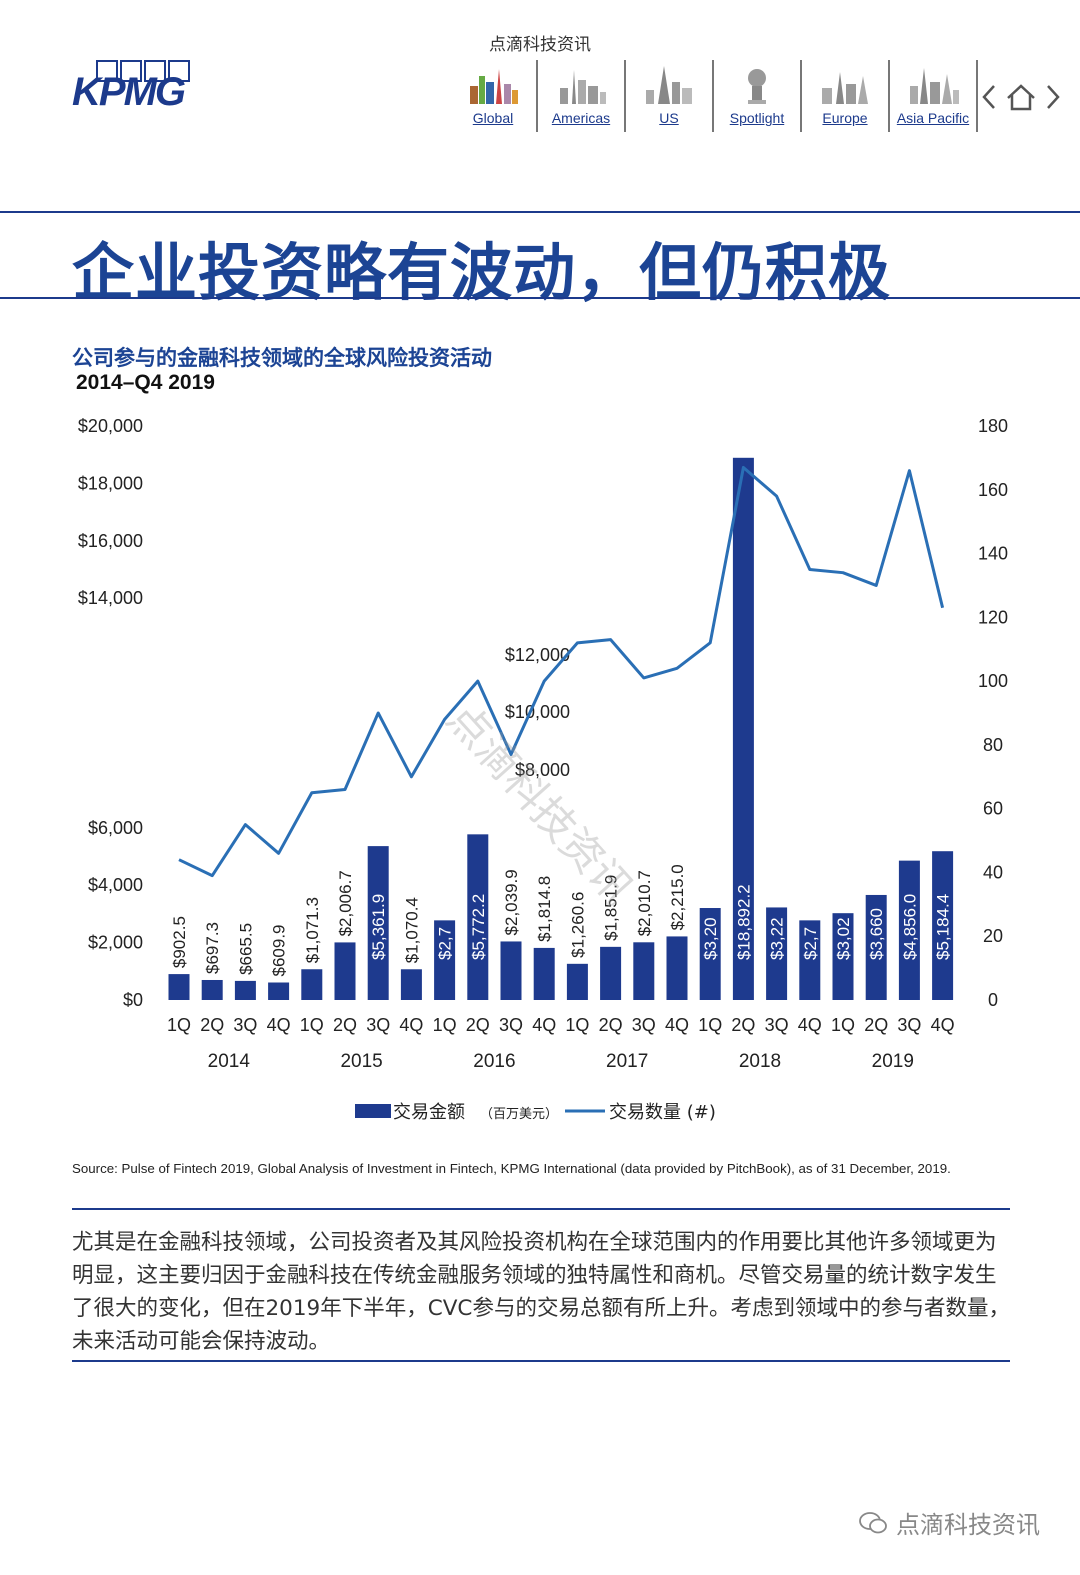  What do you see at coordinates (988, 97) in the screenshot?
I see `prev-button` at bounding box center [988, 97].